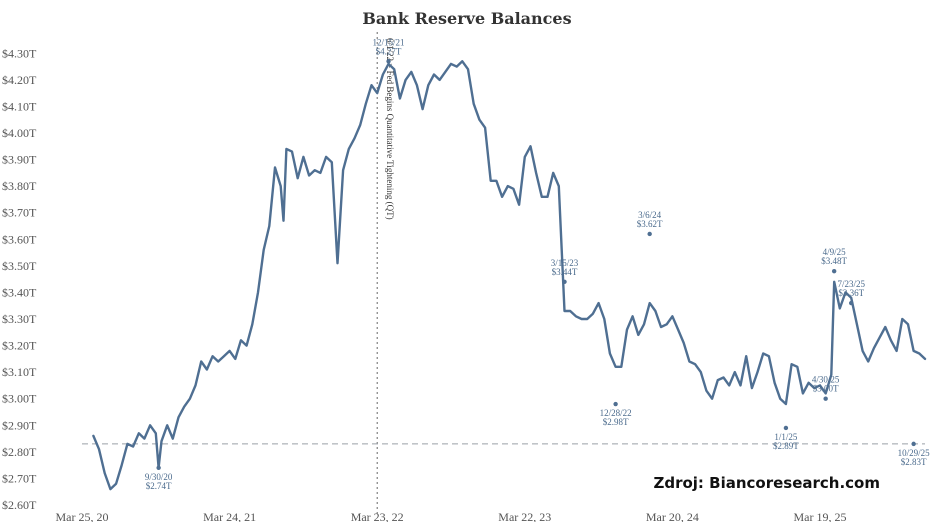 Image resolution: width=931 pixels, height=522 pixels. Describe the element at coordinates (19, 452) in the screenshot. I see `y-tick-label: $2.80T` at that location.